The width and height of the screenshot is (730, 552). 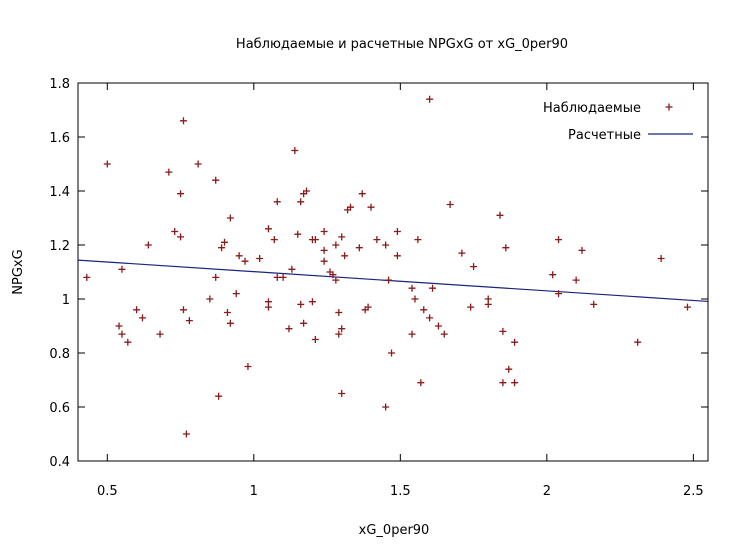 What do you see at coordinates (59, 246) in the screenshot?
I see `y-tick-label: 1.2` at bounding box center [59, 246].